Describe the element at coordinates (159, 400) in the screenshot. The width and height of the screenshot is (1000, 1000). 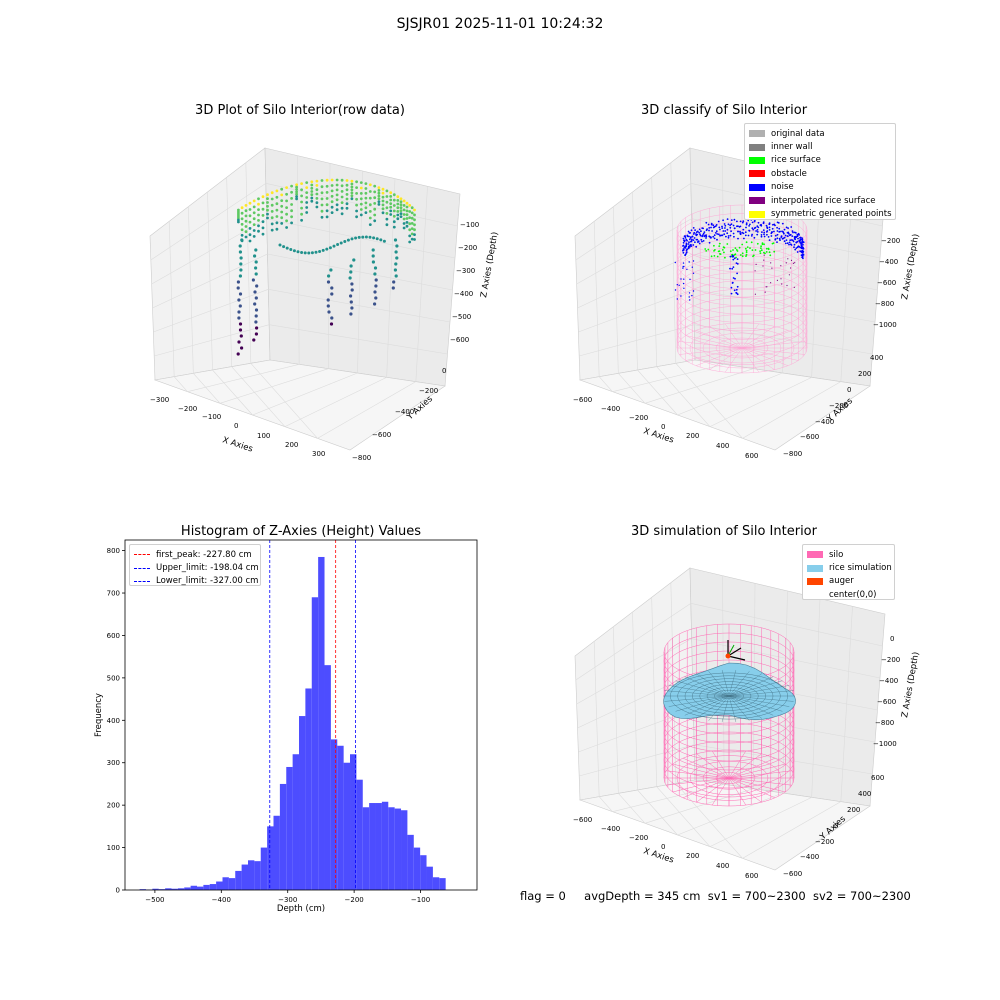
I see `p1-xtick: −300` at that location.